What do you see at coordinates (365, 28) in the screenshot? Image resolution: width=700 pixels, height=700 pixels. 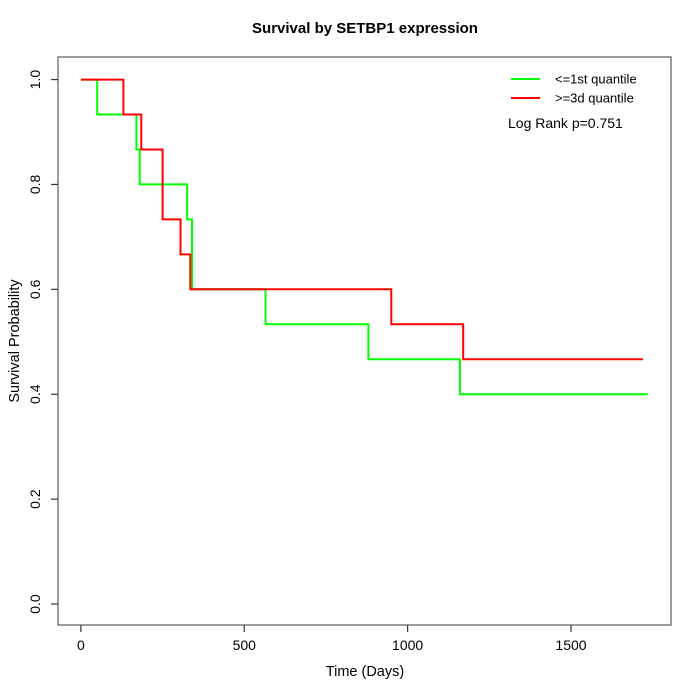 I see `chart-title: Survival by SETBP1 expression` at bounding box center [365, 28].